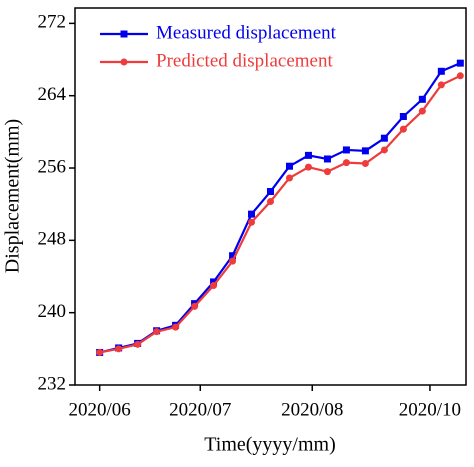 The height and width of the screenshot is (467, 474). Describe the element at coordinates (100, 409) in the screenshot. I see `x-tick-label: 2020/06` at that location.